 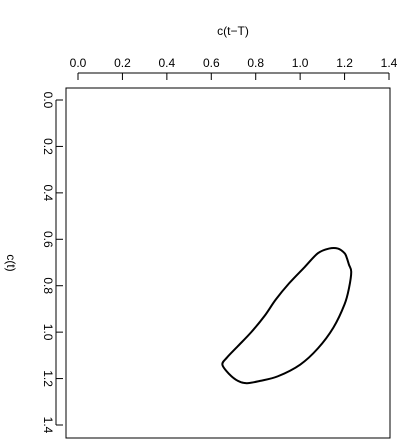 I want to click on y-axis-title: c(t), so click(x=11, y=262).